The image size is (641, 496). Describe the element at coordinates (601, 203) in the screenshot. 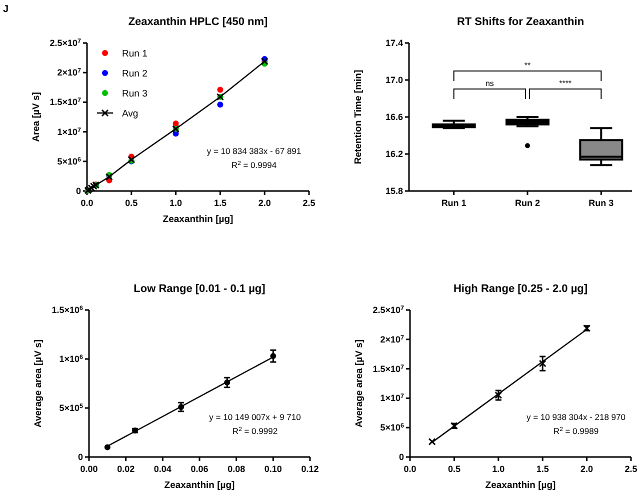

I see `x-tick-label: Run 3` at that location.